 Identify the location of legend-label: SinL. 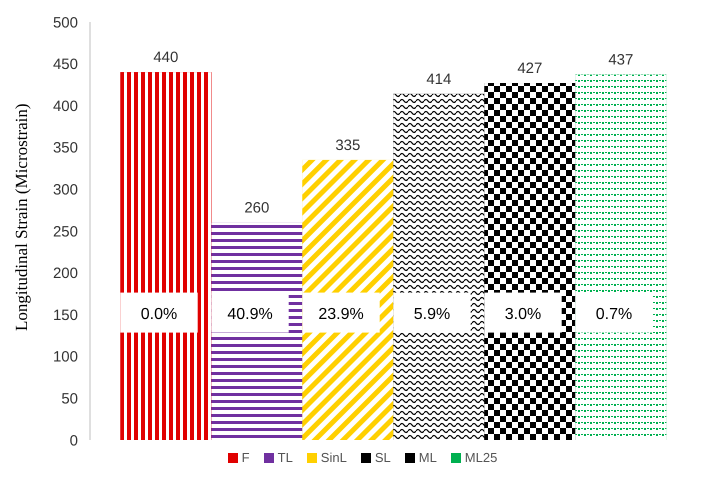
(333, 457).